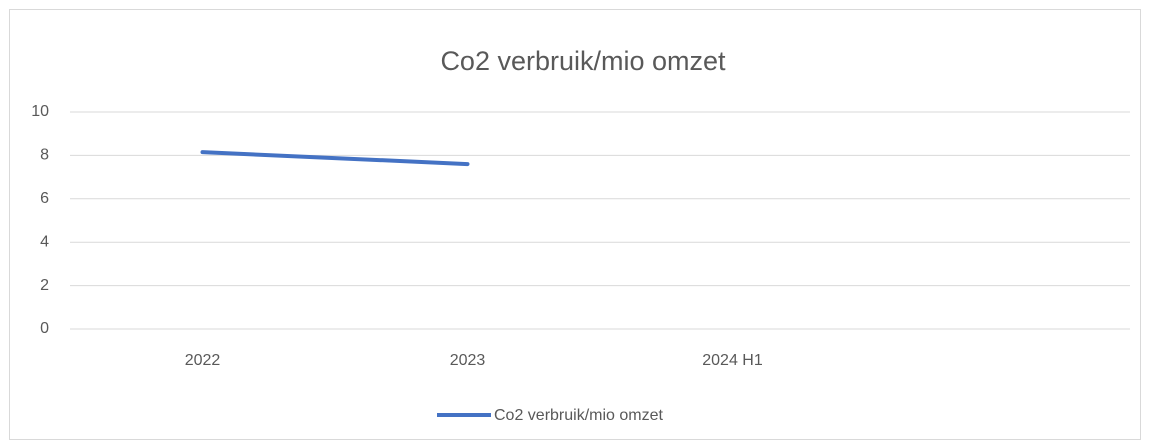 This screenshot has height=446, width=1151. I want to click on legend-label: Co2 verbruik/mio omzet, so click(579, 415).